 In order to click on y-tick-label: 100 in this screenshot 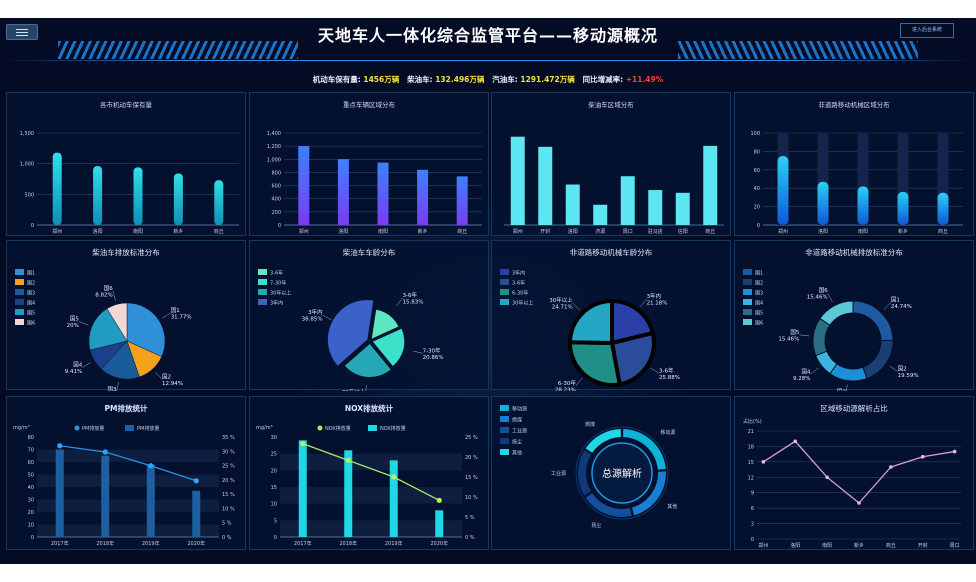, I will do `click(755, 134)`.